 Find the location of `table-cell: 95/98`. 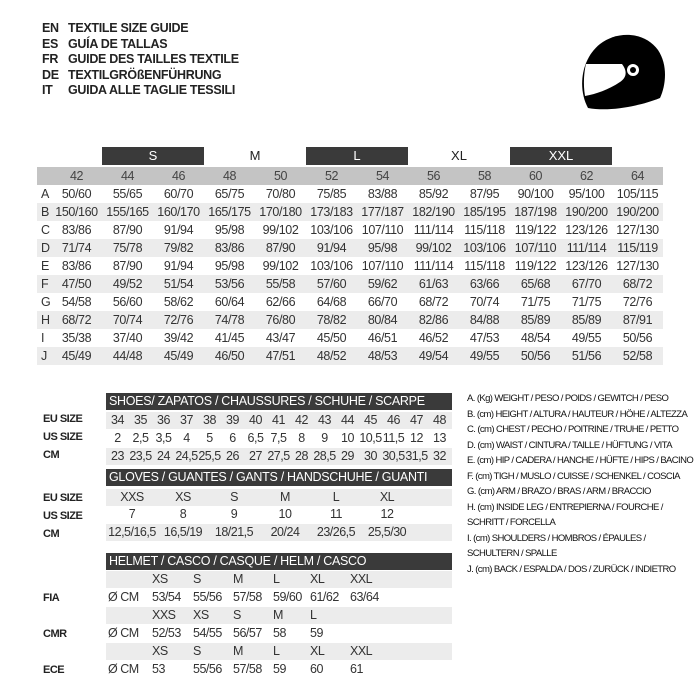

table-cell: 95/98 is located at coordinates (382, 248).